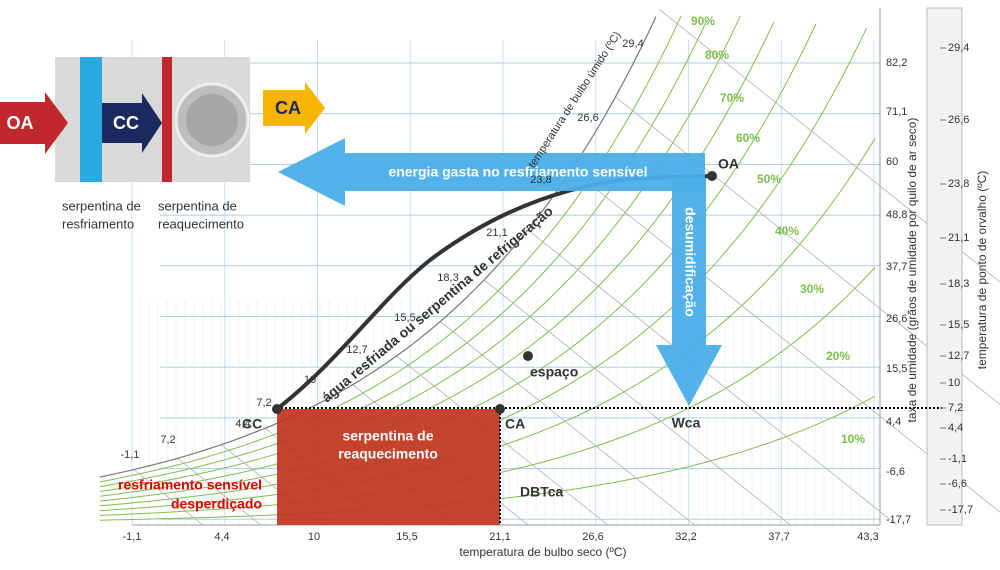 This screenshot has height=570, width=1000. Describe the element at coordinates (958, 184) in the screenshot. I see `dew-point-tick-label: 23,8` at that location.